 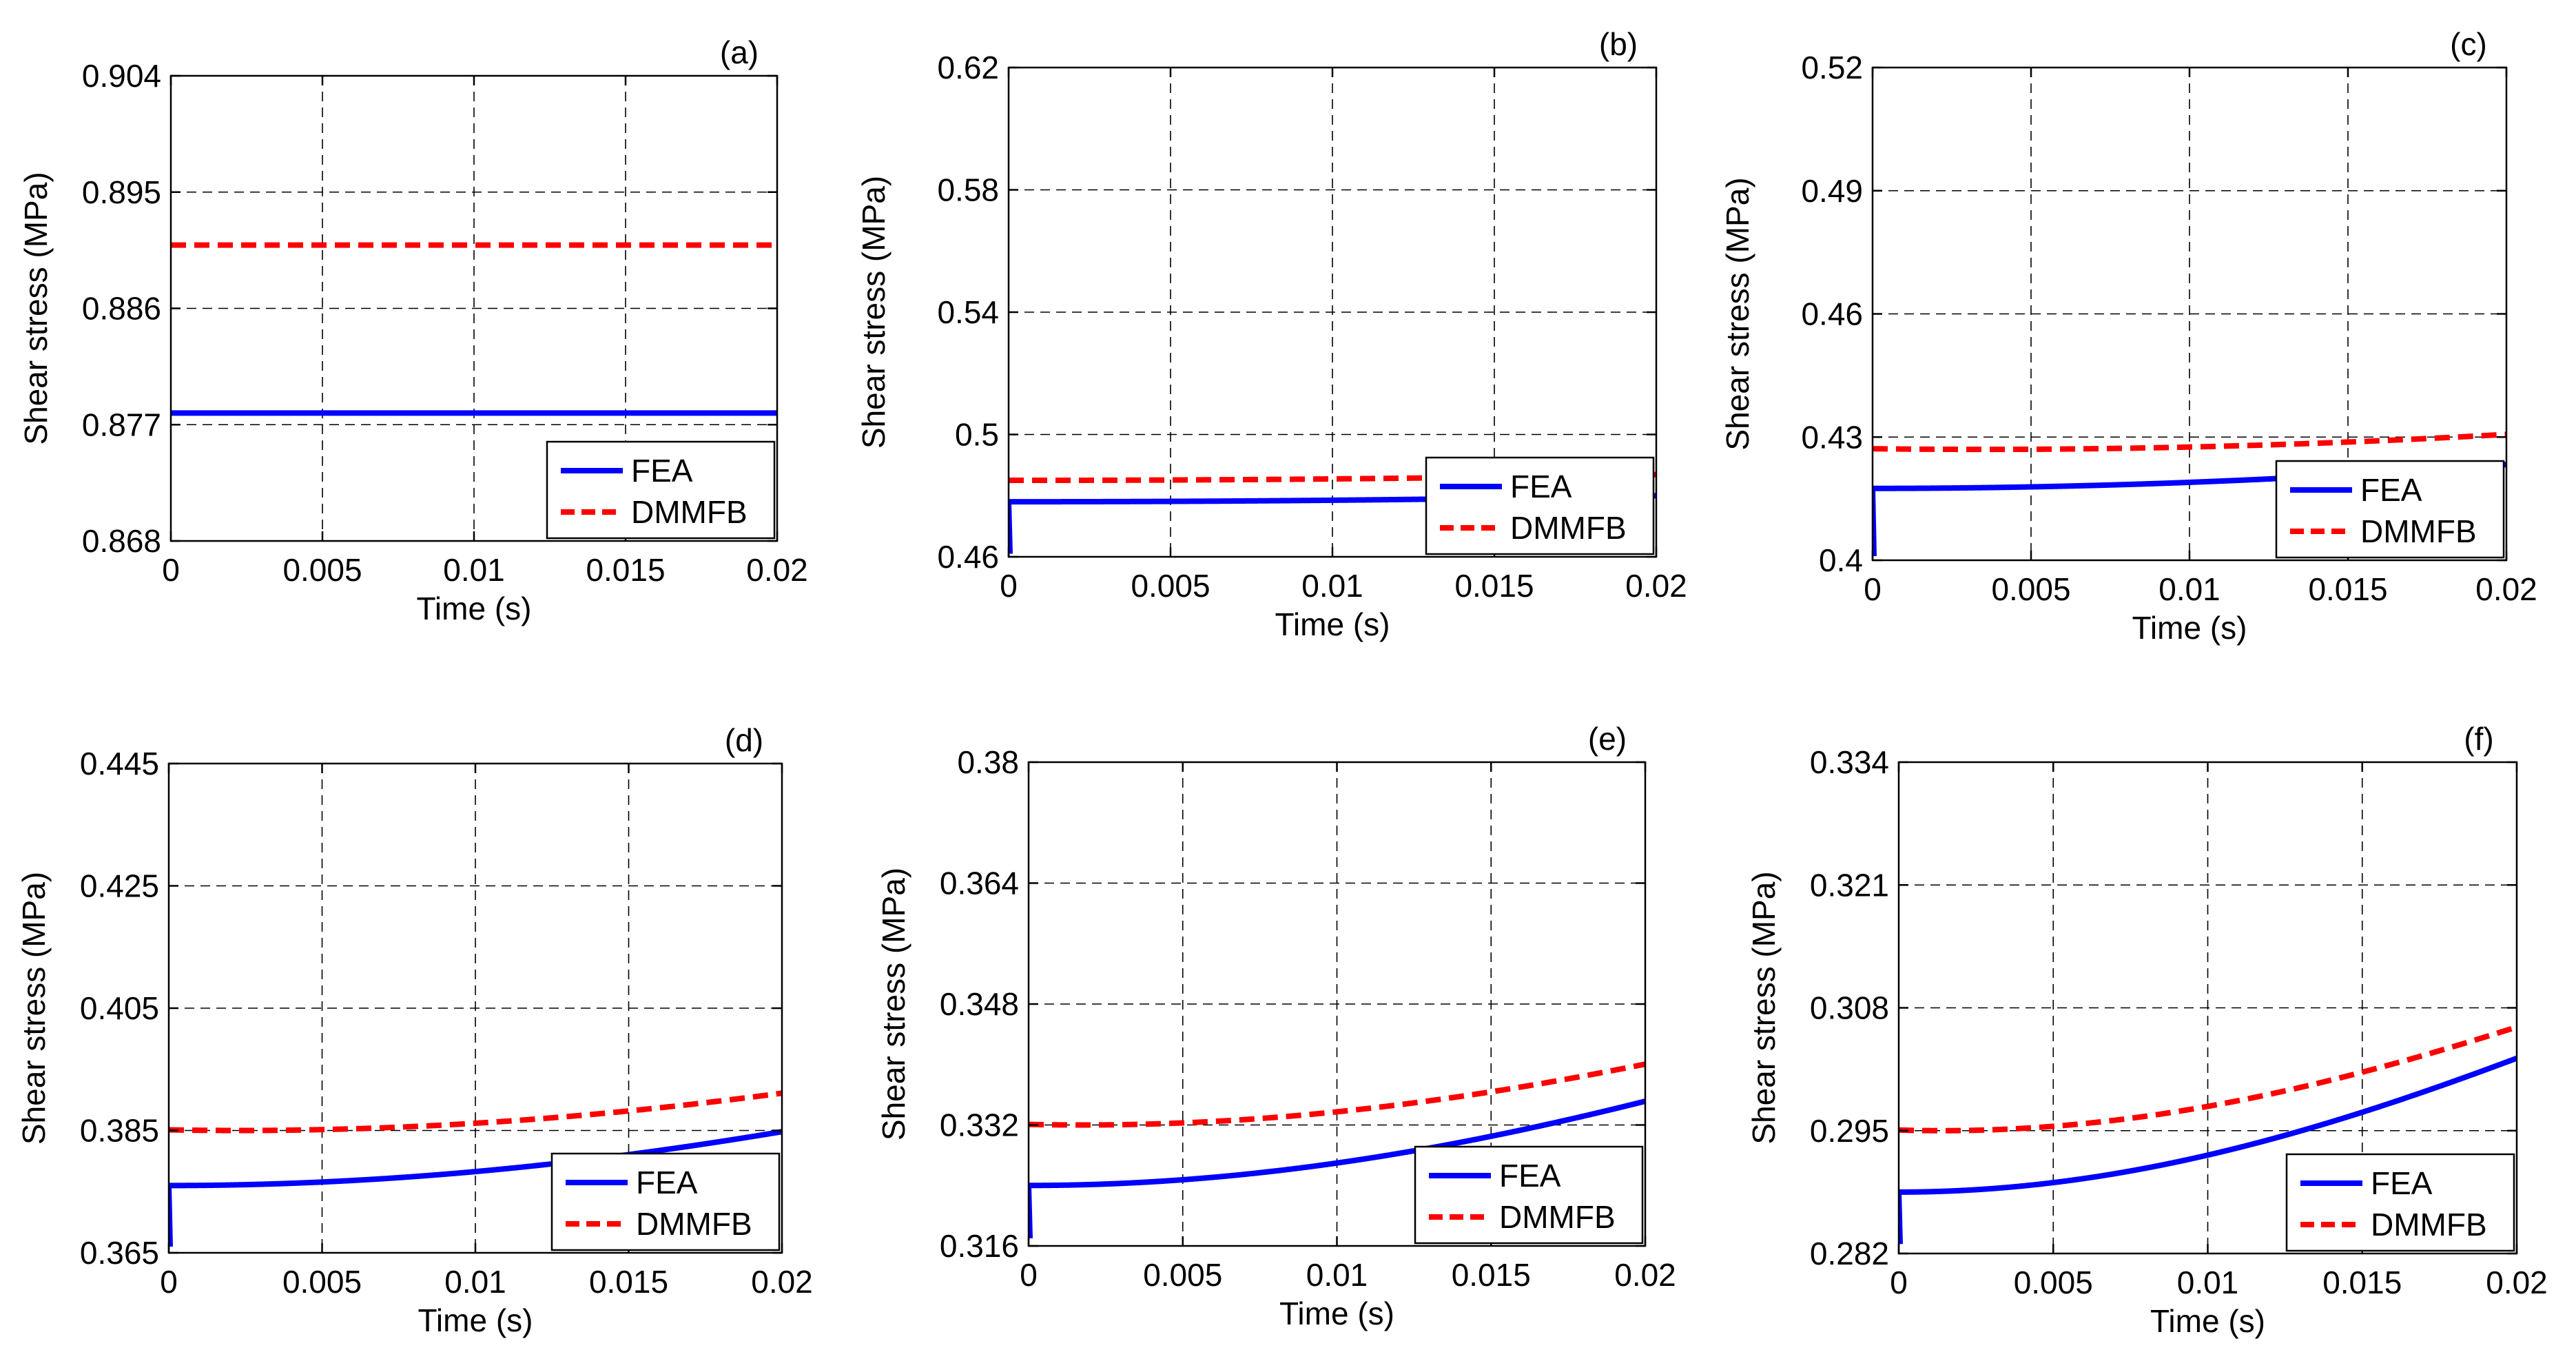 I want to click on y-tick-label: 0.4, so click(x=1841, y=560).